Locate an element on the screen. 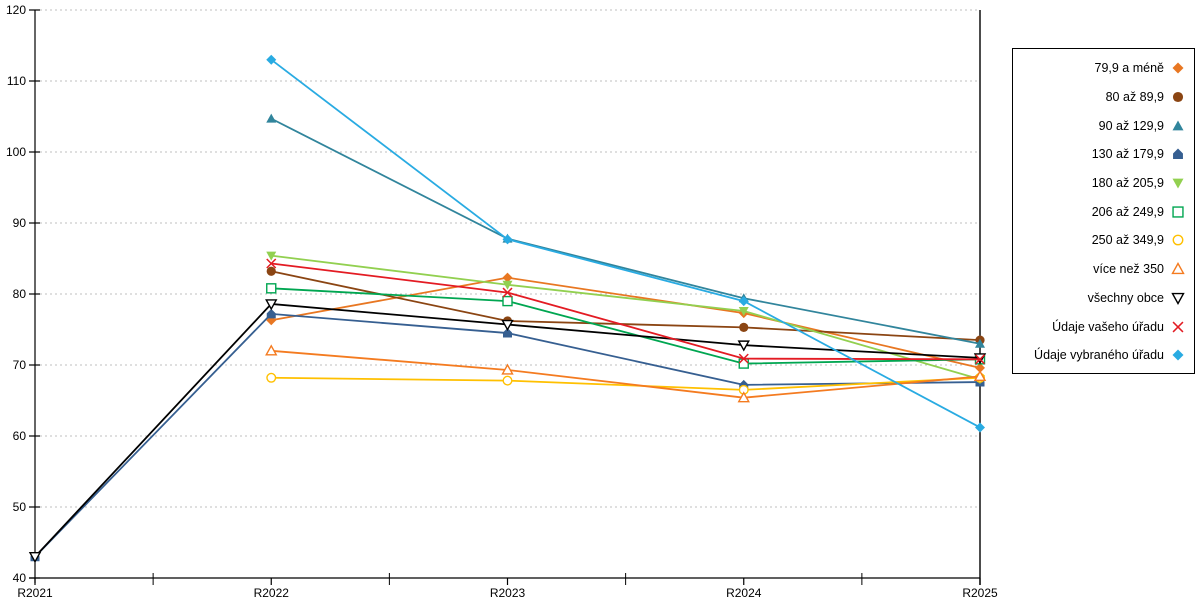  legend-label: 250 až 349,9 is located at coordinates (1127, 240).